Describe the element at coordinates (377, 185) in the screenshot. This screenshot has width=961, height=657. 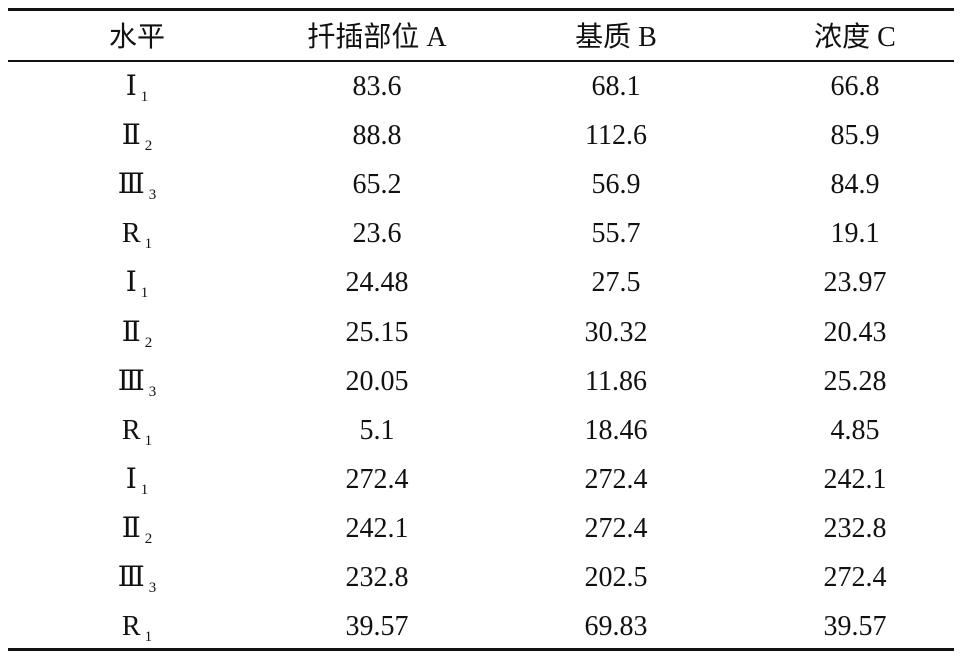
I see `value-cell: 65.2` at that location.